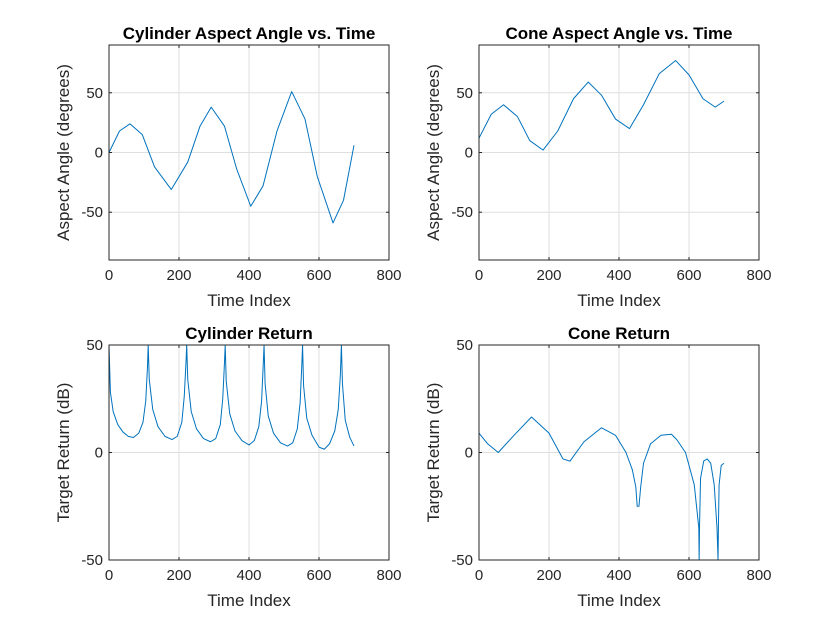 This screenshot has height=630, width=840. What do you see at coordinates (249, 33) in the screenshot?
I see `chart-title: Cylinder Aspect Angle vs. Time` at bounding box center [249, 33].